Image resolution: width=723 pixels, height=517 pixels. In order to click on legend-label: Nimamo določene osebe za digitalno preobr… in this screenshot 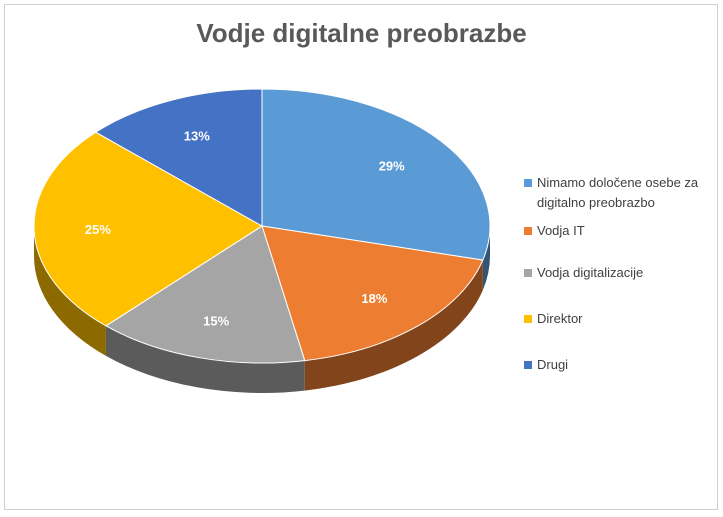, I will do `click(618, 192)`.